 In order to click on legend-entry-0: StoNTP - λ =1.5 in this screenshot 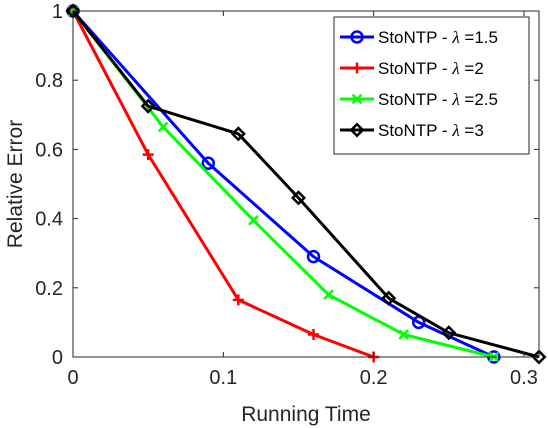, I will do `click(419, 37)`.